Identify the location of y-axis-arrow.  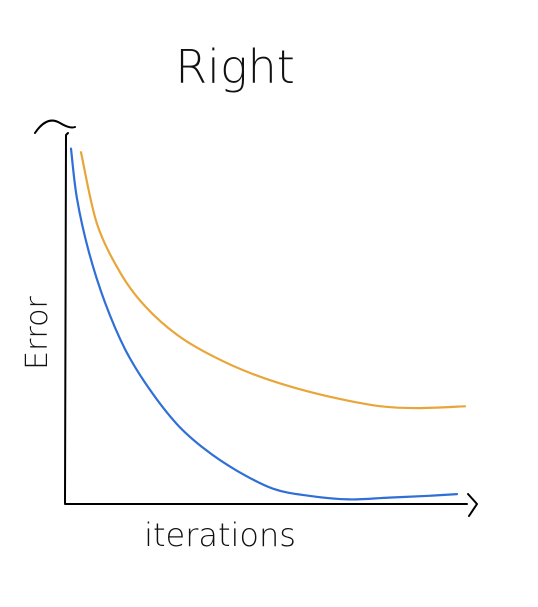
(55, 126).